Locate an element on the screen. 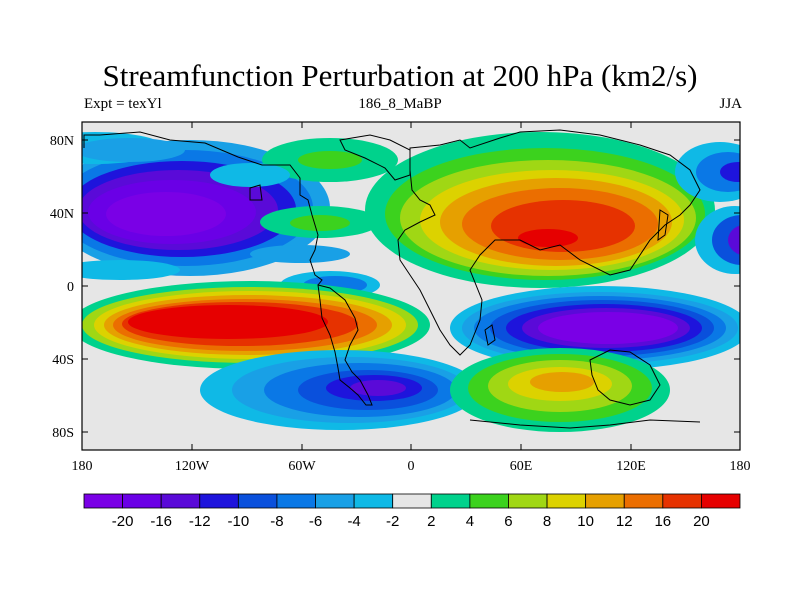 The height and width of the screenshot is (600, 800). x-tick-label-60w: 60W is located at coordinates (302, 466).